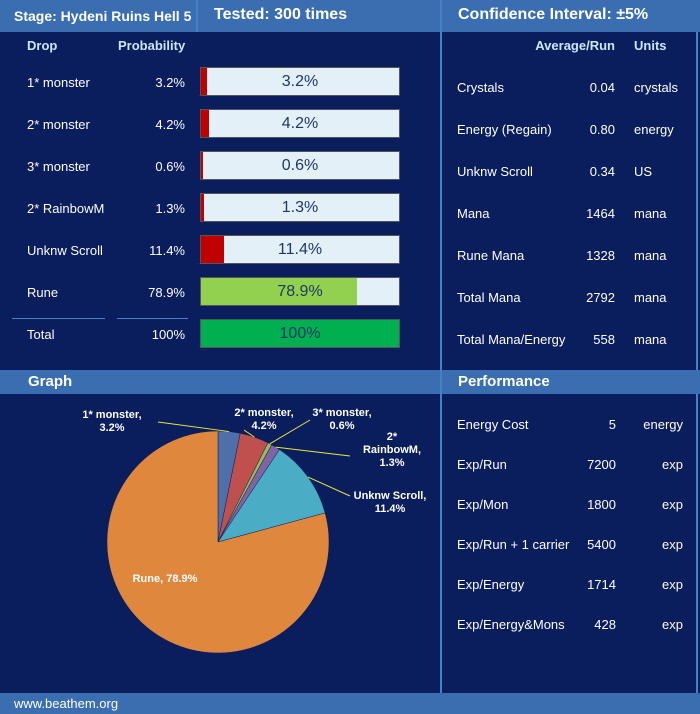  I want to click on probability-bar-label: 0.6%, so click(300, 165).